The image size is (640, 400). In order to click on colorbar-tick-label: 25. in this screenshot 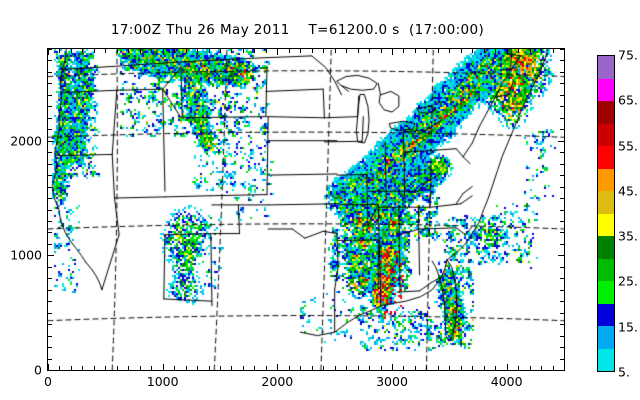, I will do `click(628, 281)`.